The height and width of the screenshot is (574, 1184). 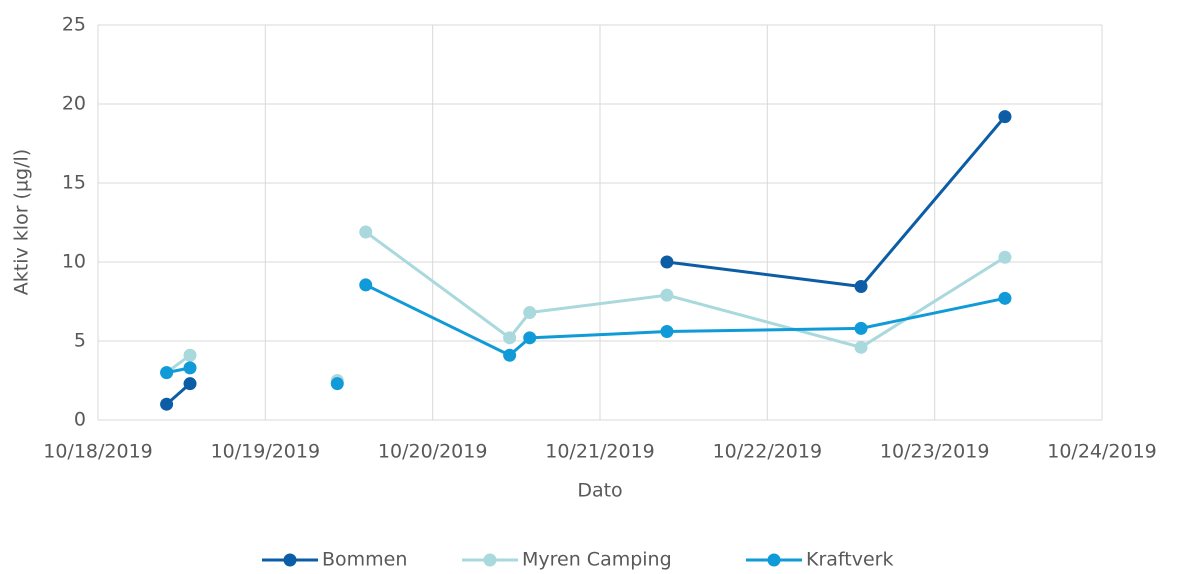 I want to click on y-tick-label: 15, so click(x=74, y=183).